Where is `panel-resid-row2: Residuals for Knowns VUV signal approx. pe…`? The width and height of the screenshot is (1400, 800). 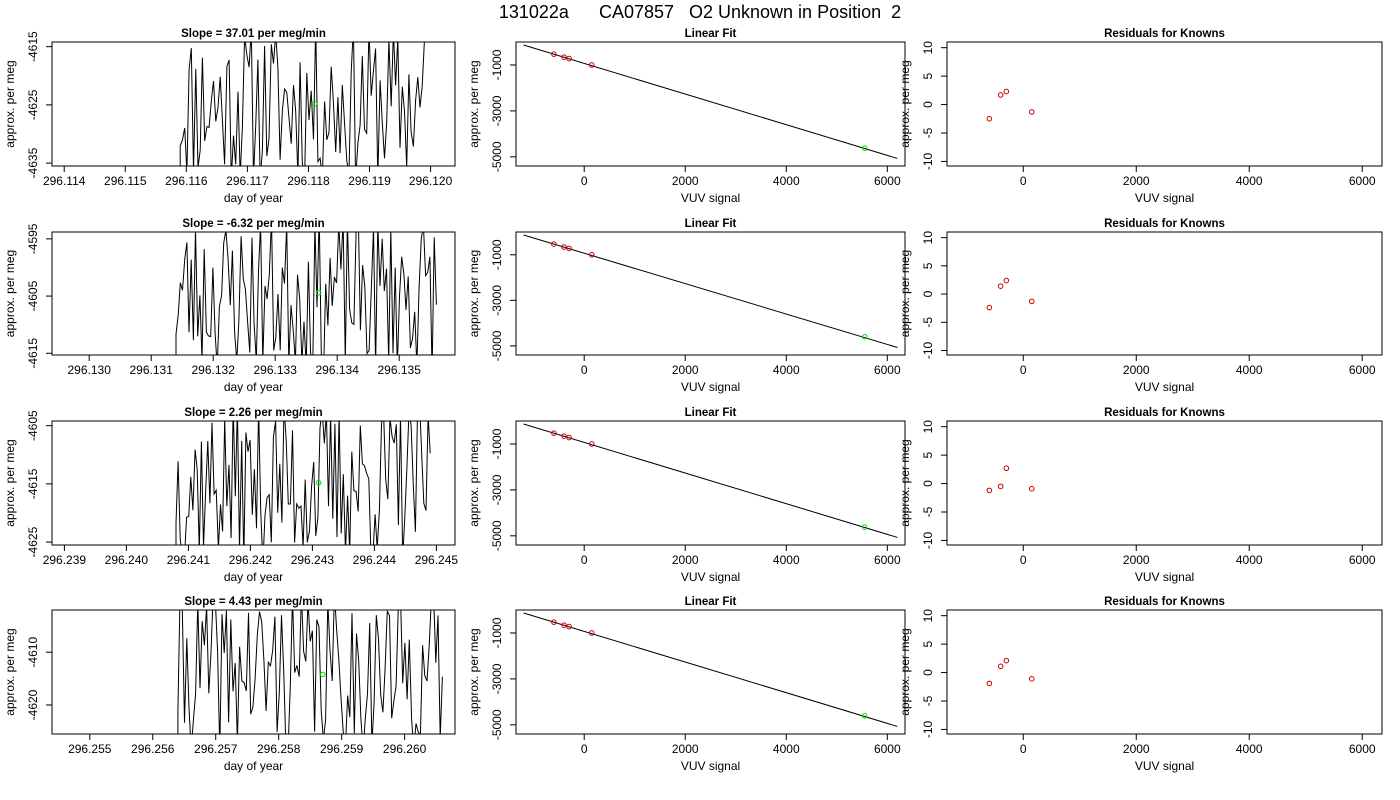
panel-resid-row2: Residuals for Knowns VUV signal approx. pe… is located at coordinates (1140, 306).